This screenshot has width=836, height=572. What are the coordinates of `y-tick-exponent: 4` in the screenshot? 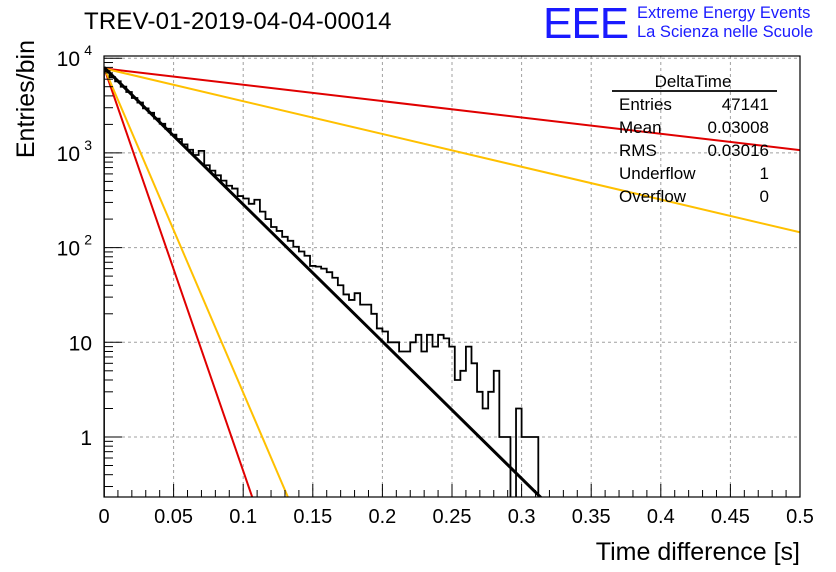 It's located at (88, 50).